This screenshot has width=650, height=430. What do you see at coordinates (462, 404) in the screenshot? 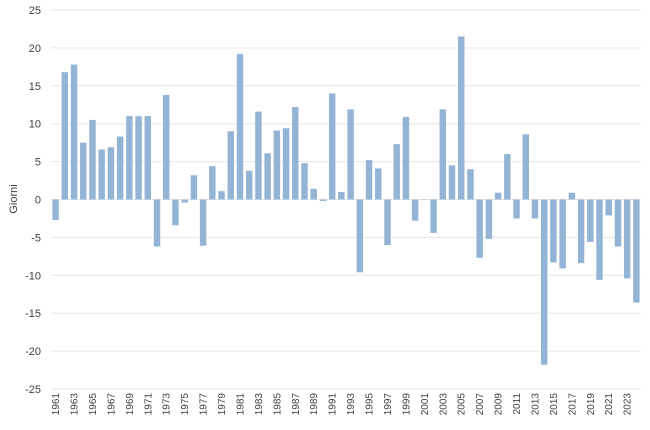
I see `x-tick-label: 2005` at bounding box center [462, 404].